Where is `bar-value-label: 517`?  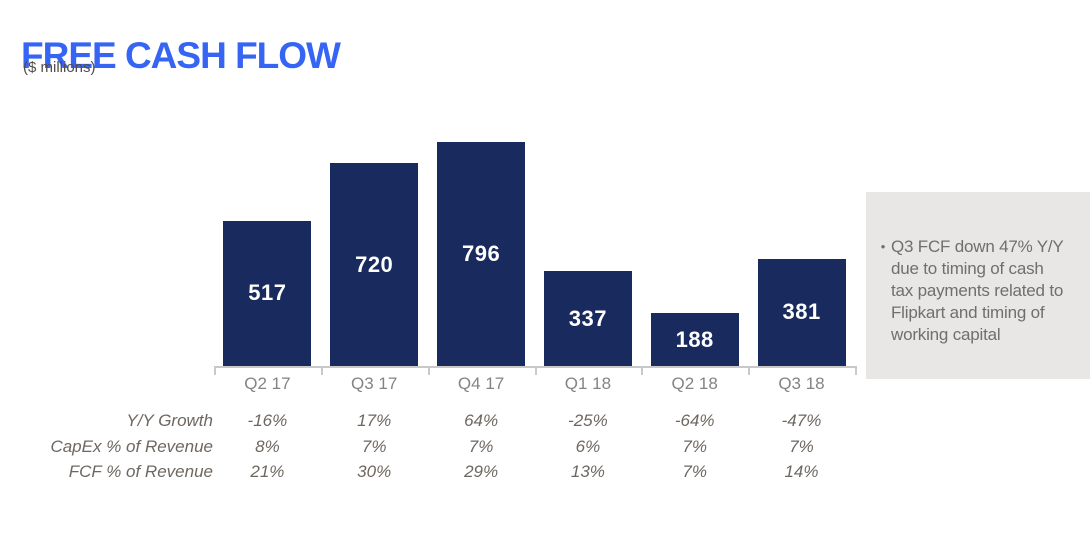 bar-value-label: 517 is located at coordinates (267, 293).